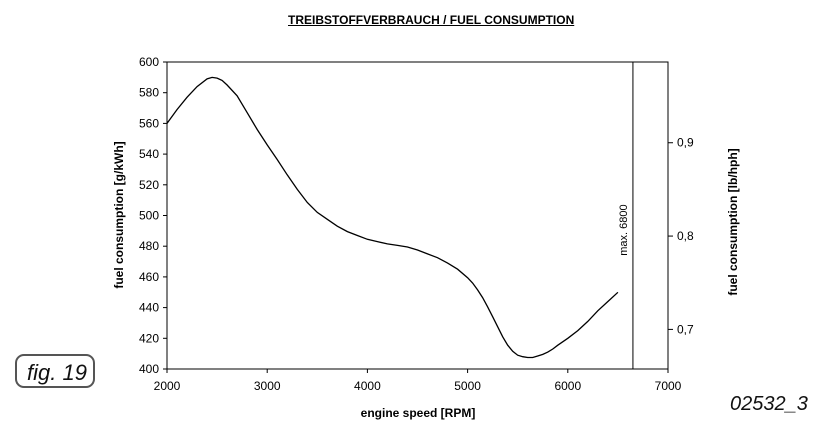  Describe the element at coordinates (149, 277) in the screenshot. I see `y-tick-label: 460` at that location.